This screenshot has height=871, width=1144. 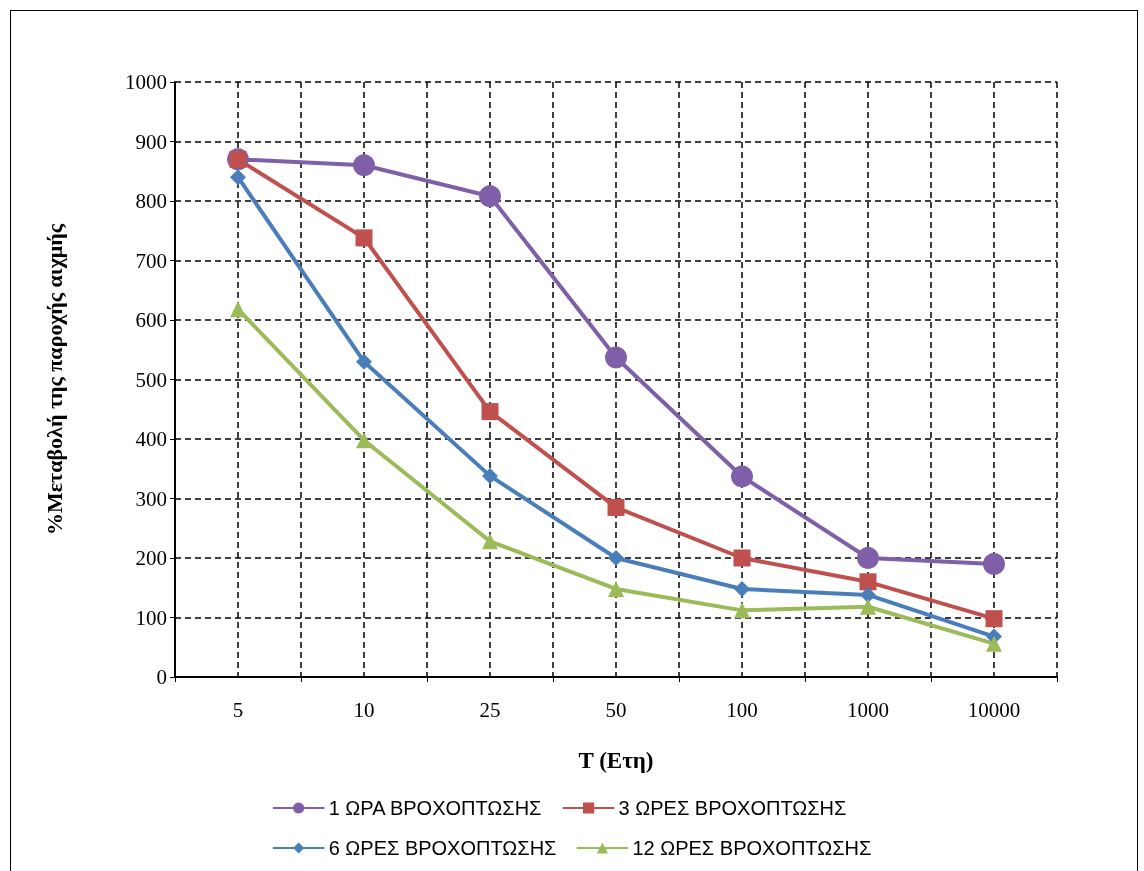 I want to click on y-tick-label: 400, so click(x=151, y=439).